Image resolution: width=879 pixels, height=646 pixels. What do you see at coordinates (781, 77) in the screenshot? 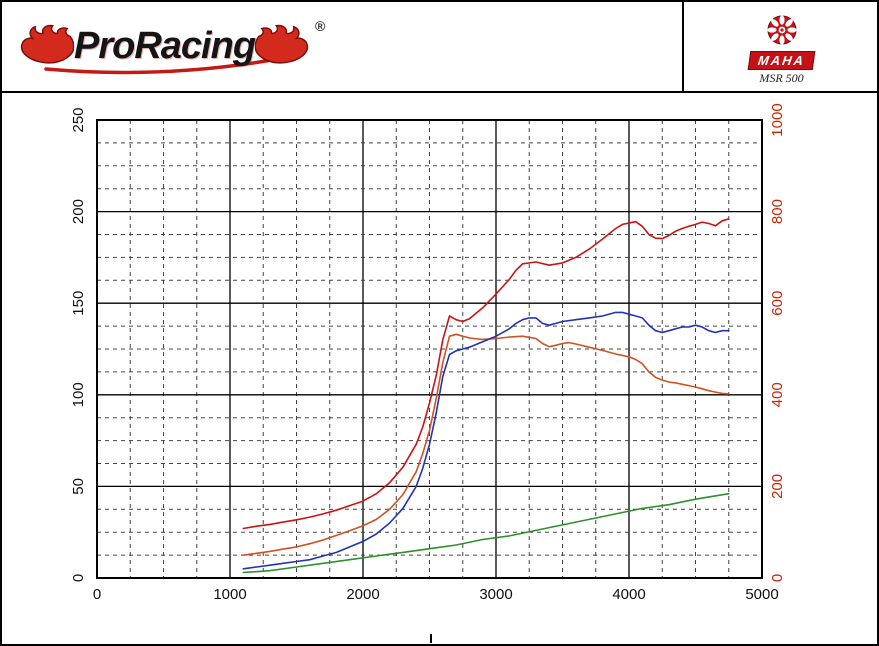
I see `device-model: MSR 500` at bounding box center [781, 77].